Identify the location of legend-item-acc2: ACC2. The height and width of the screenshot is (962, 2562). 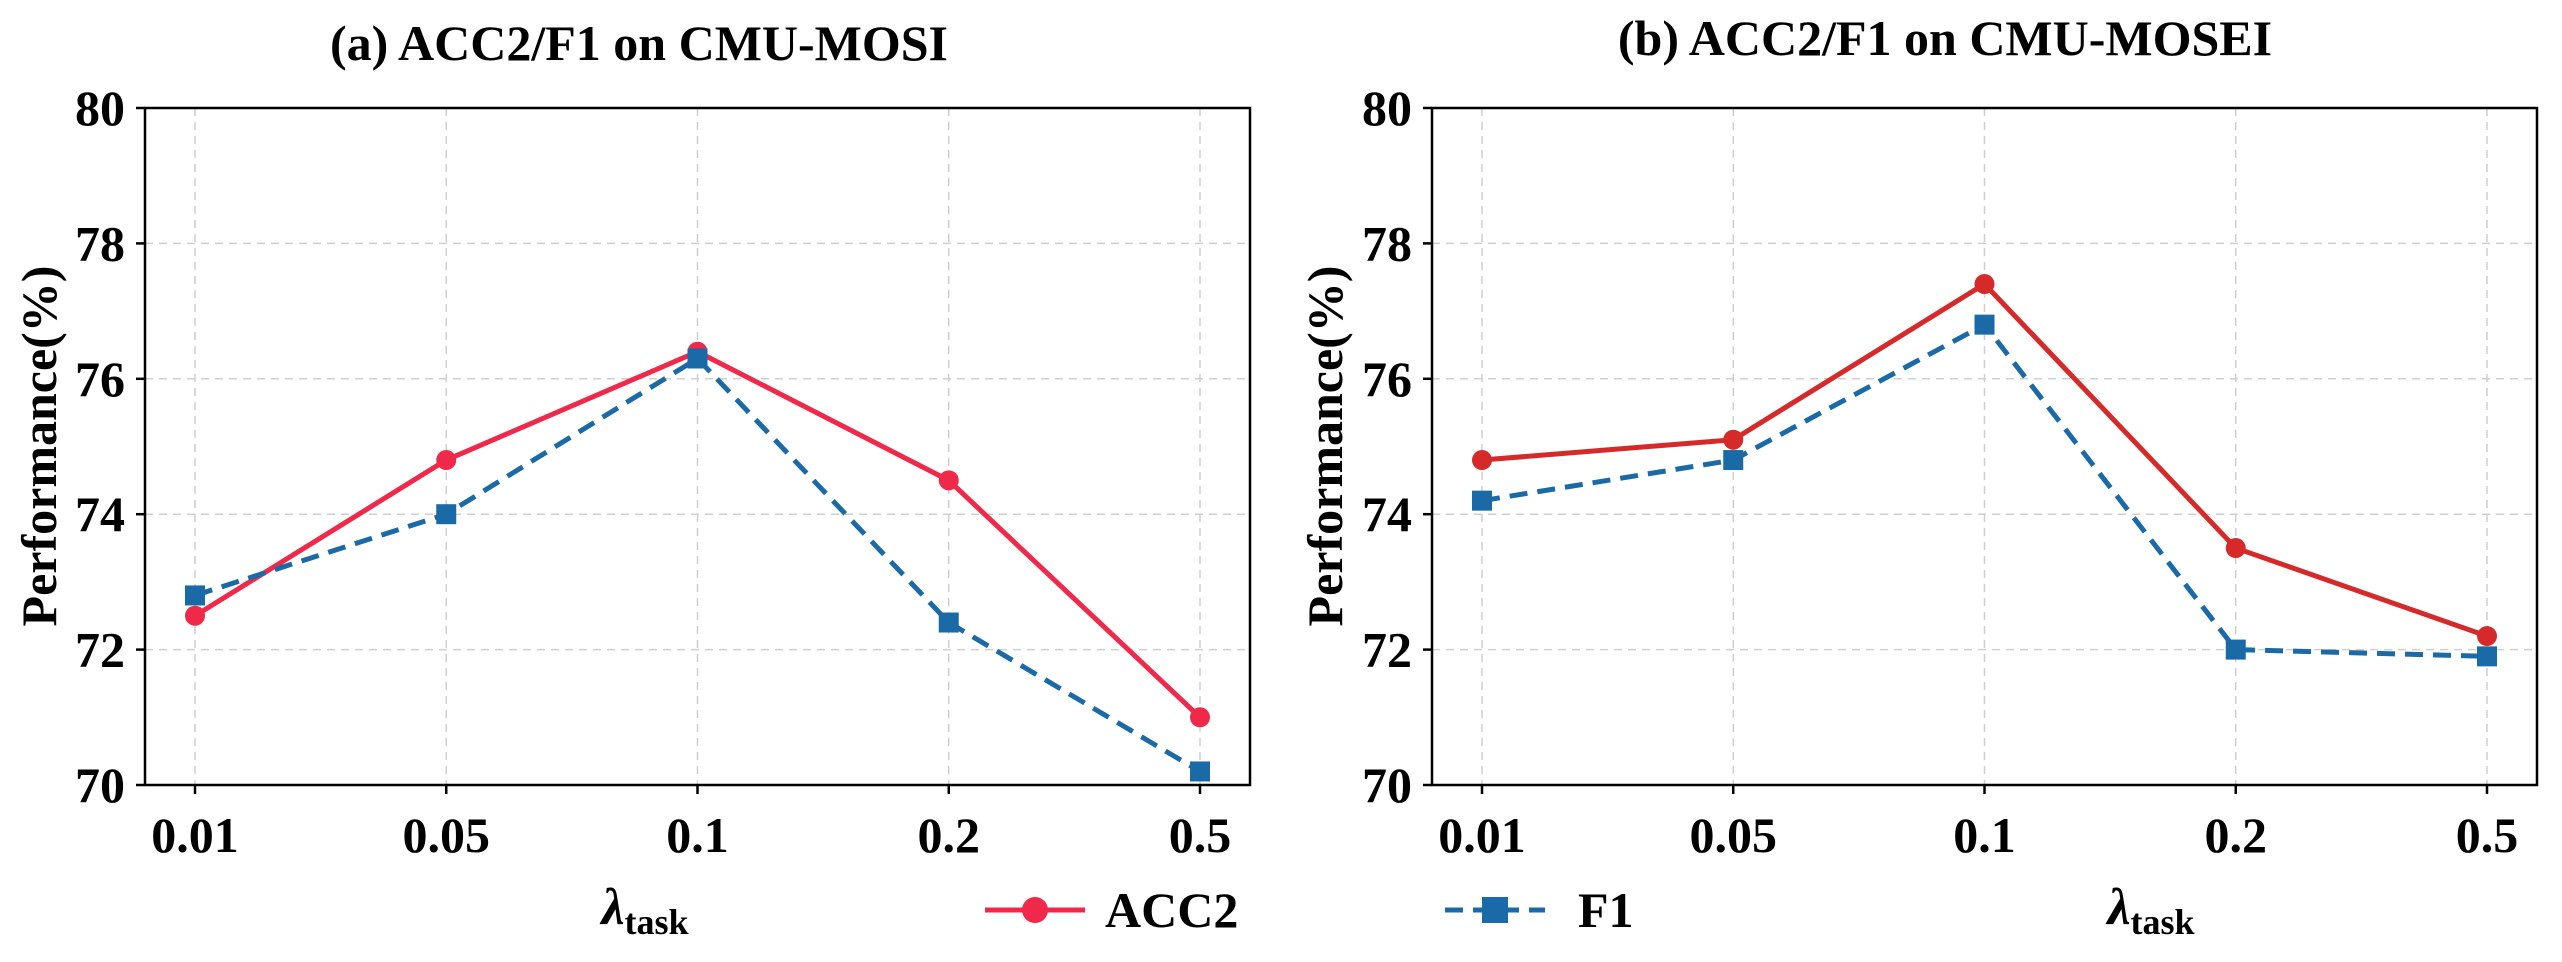
(1111, 910).